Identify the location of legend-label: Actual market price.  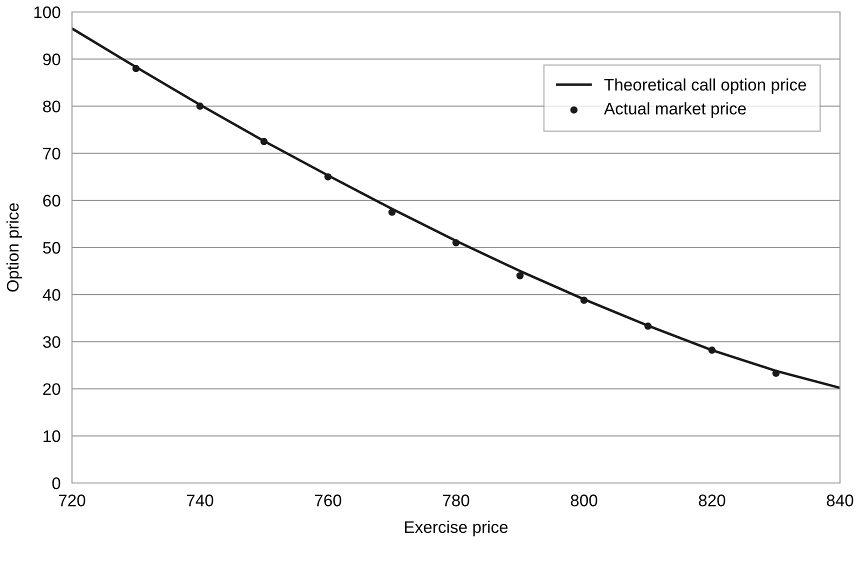
(675, 110).